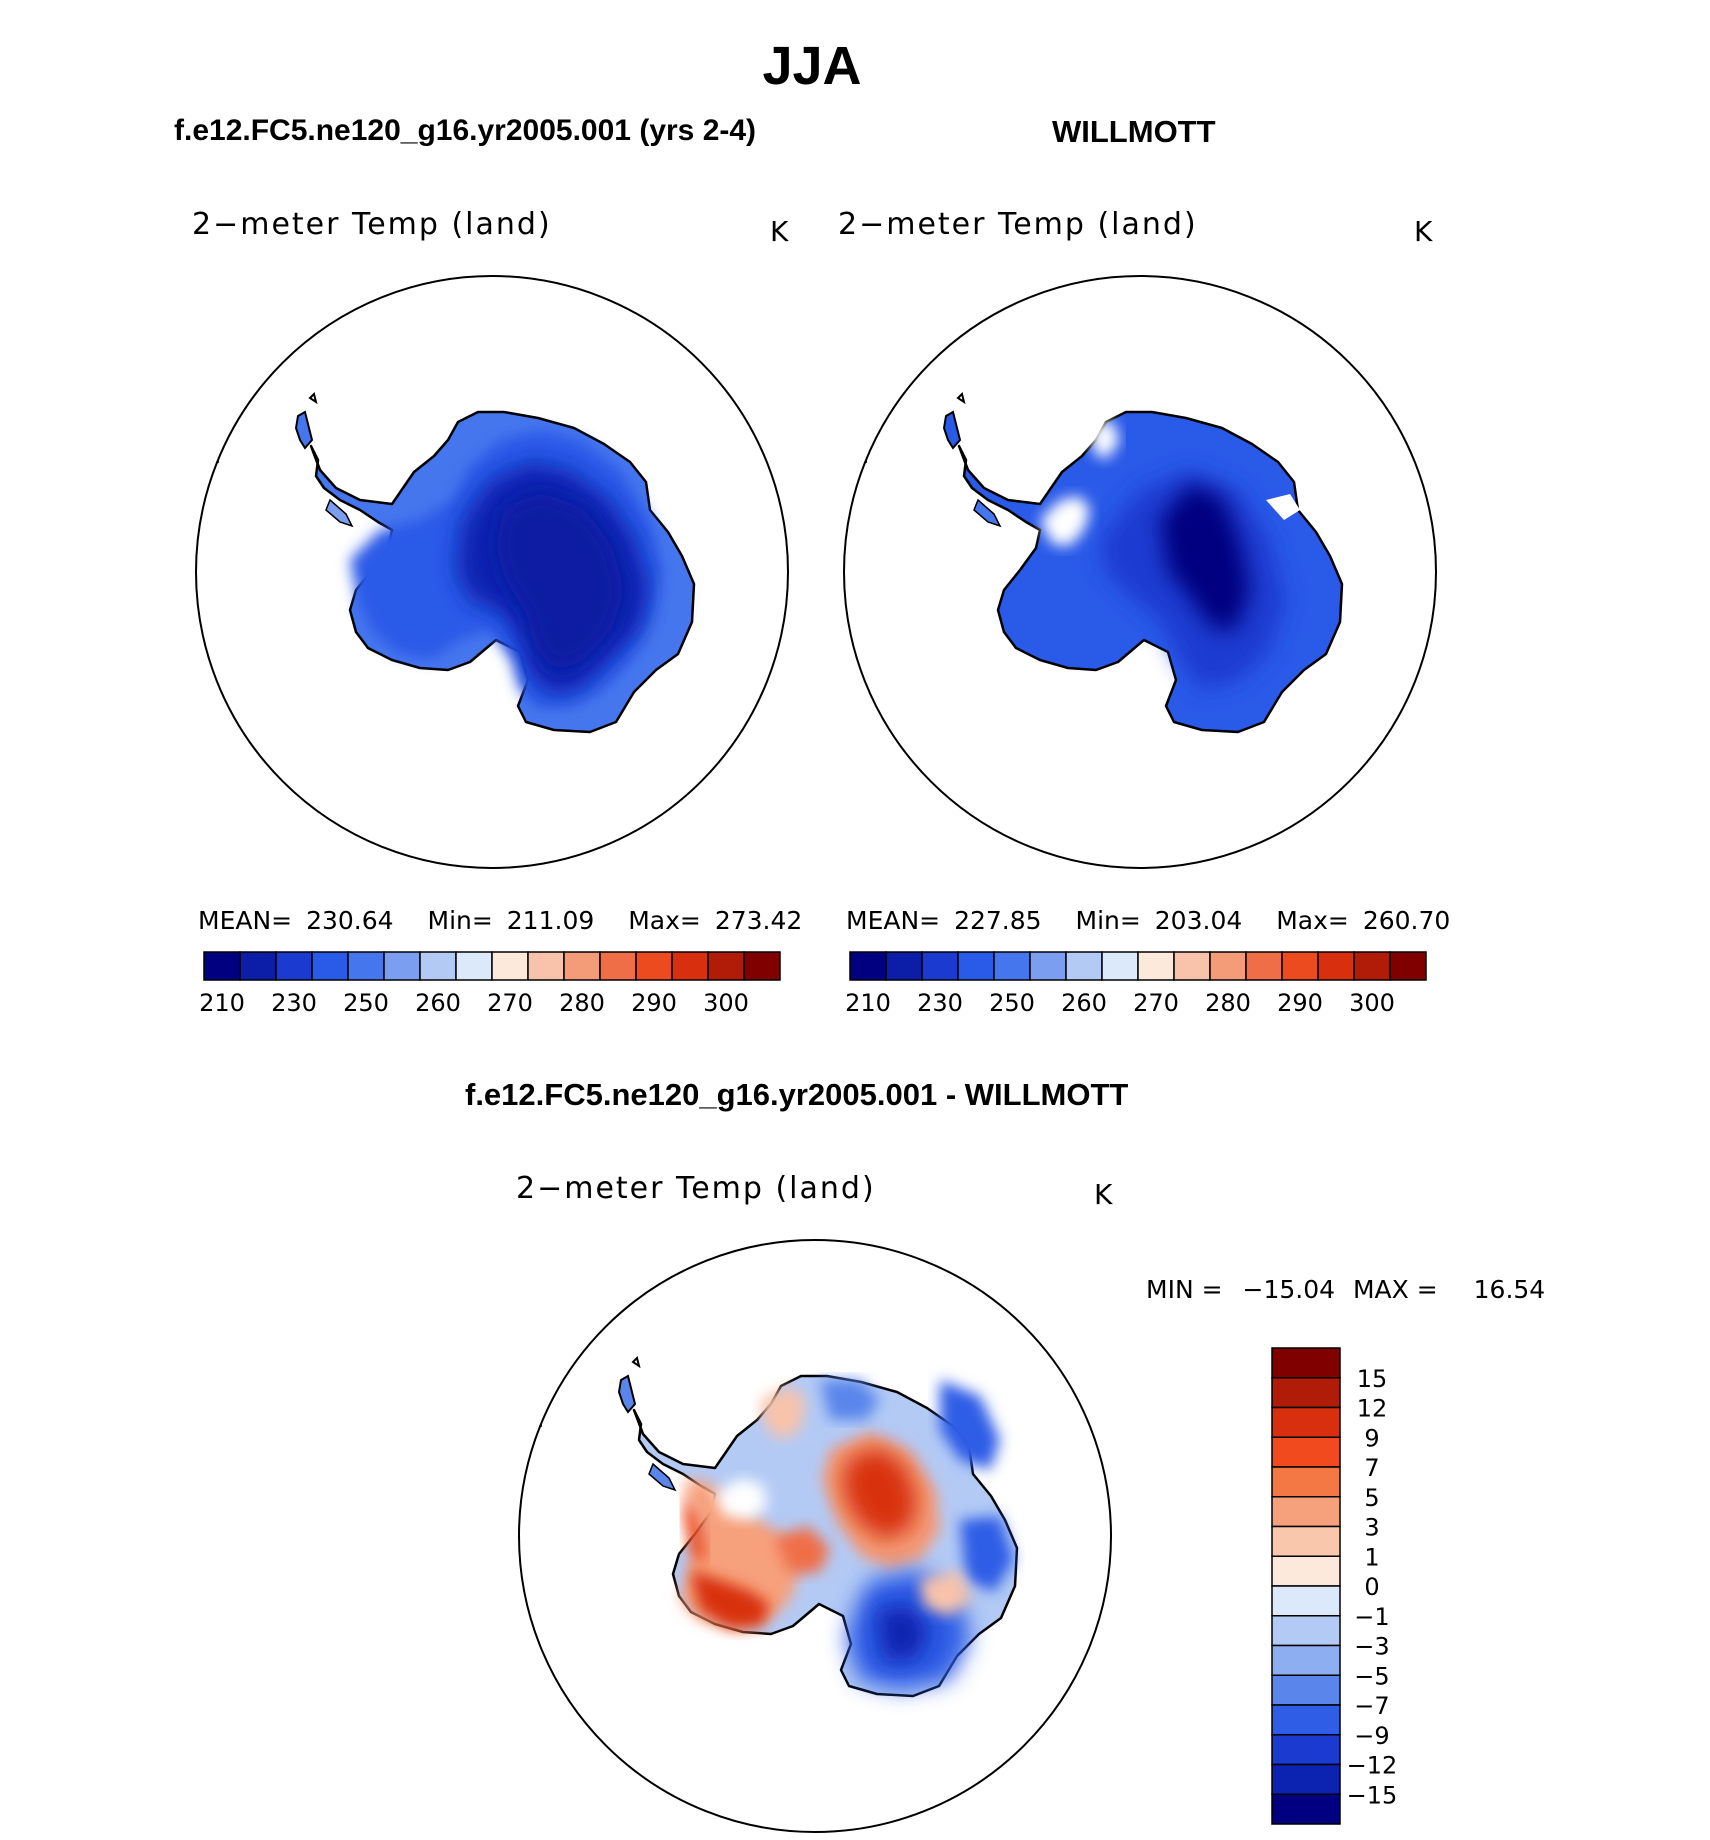 The width and height of the screenshot is (1710, 1840). I want to click on panel-left-header: f.e12.FC5.ne120_g16.yr2005.001 (yrs 2-4), so click(465, 130).